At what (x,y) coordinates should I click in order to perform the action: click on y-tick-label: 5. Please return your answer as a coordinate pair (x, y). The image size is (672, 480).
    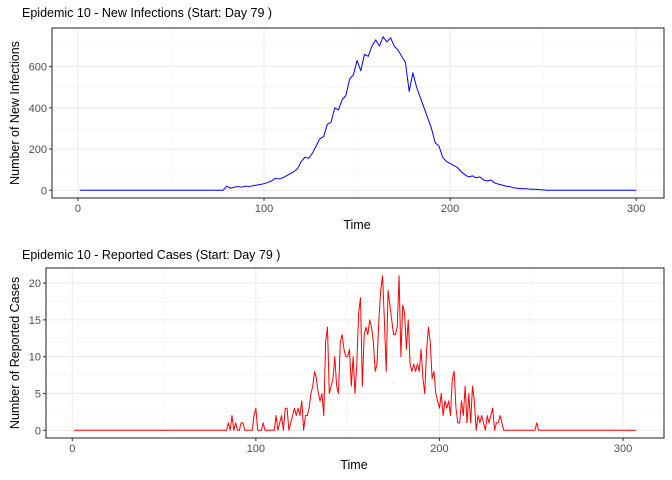
    Looking at the image, I should click on (38, 394).